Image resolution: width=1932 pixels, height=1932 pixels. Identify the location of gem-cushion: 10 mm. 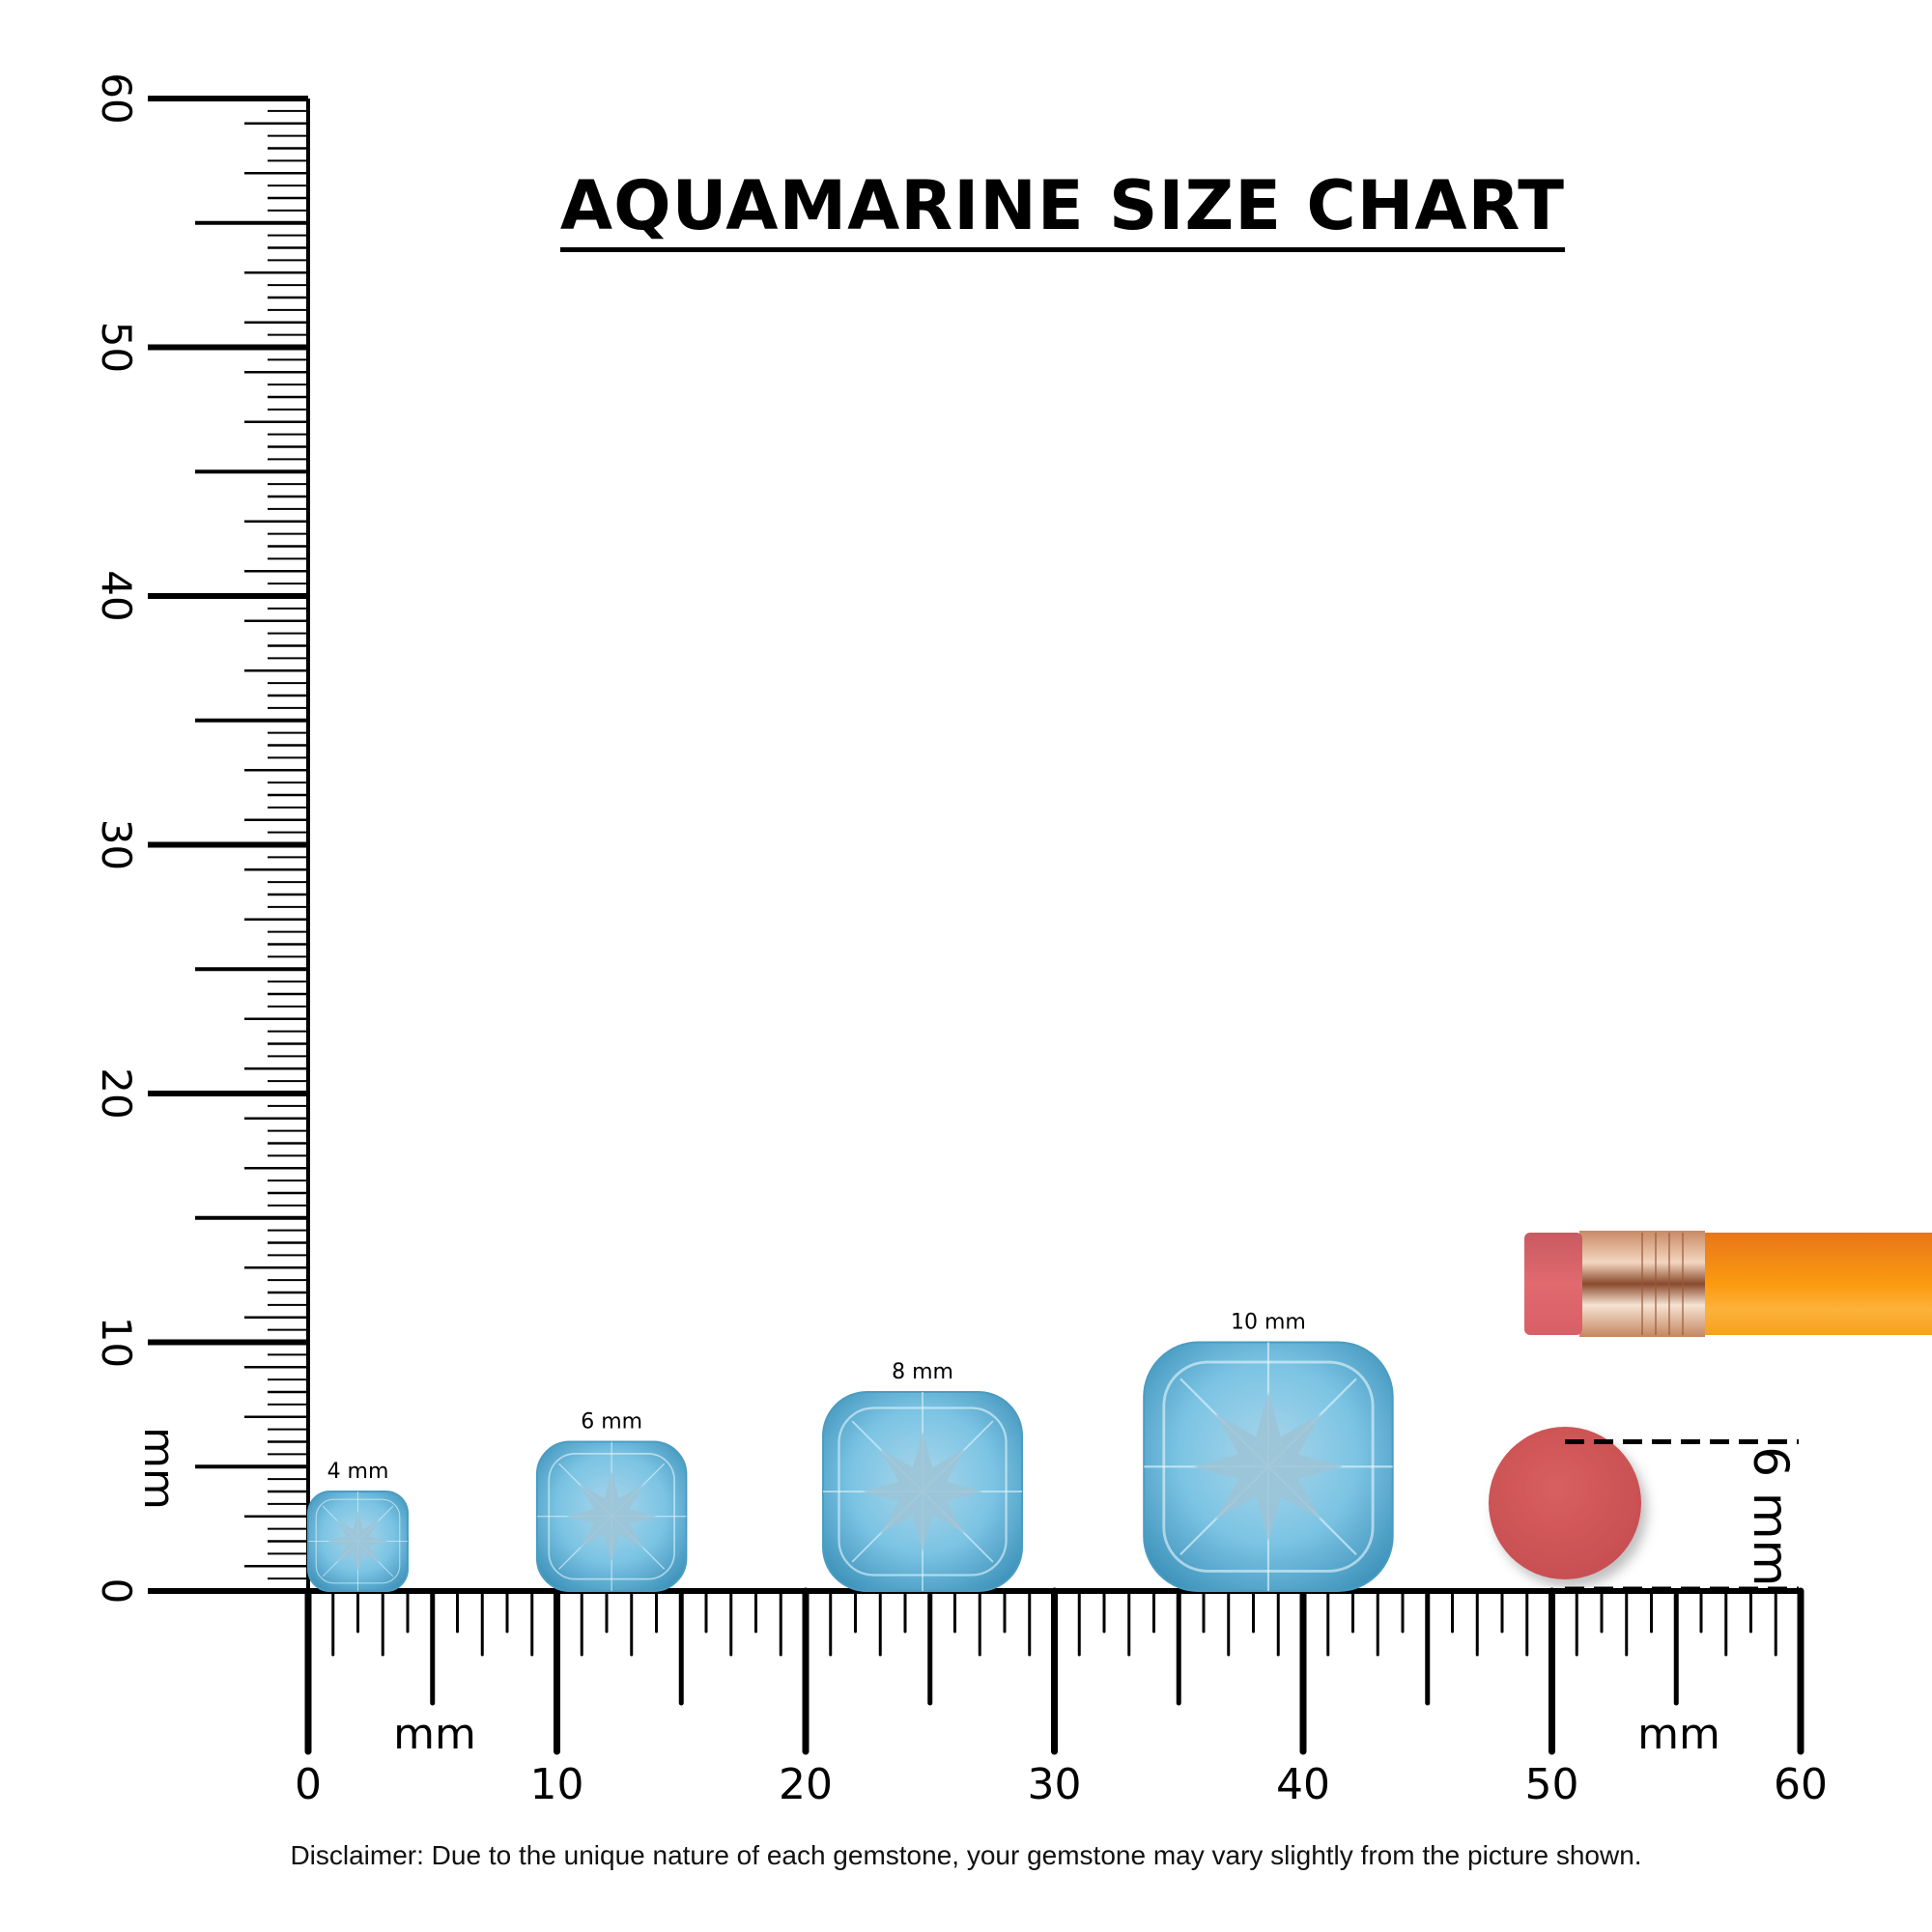
(1268, 1451).